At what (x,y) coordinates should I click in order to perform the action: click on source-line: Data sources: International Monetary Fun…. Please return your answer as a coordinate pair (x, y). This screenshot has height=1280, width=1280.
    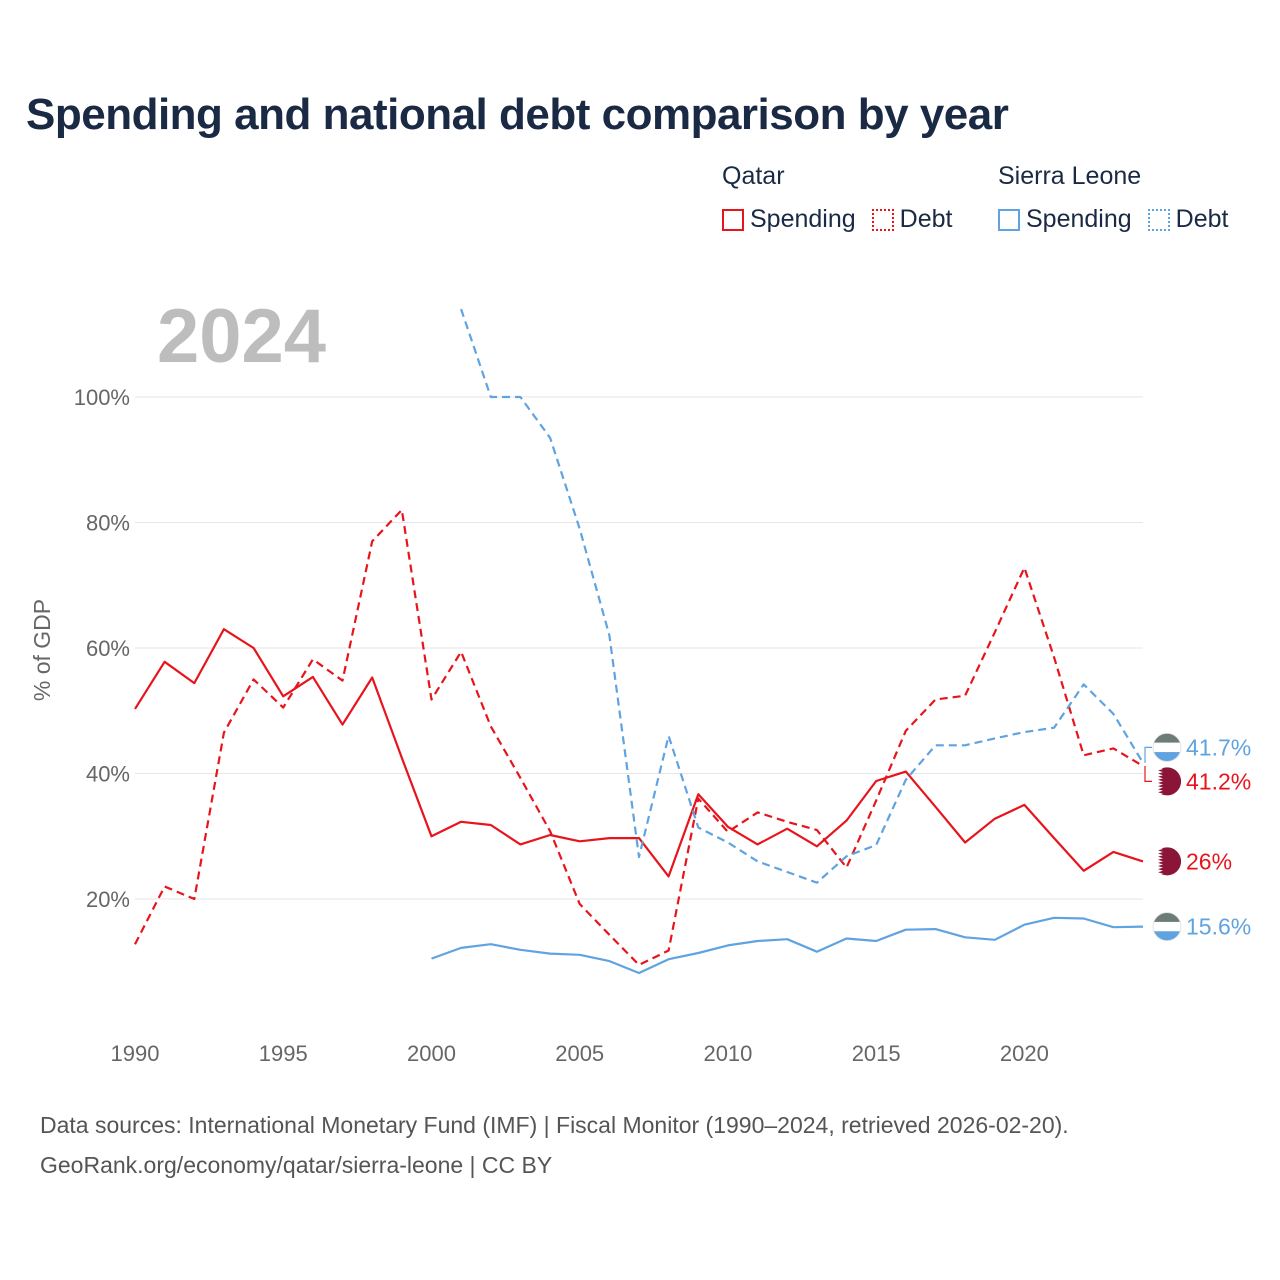
    Looking at the image, I should click on (554, 1125).